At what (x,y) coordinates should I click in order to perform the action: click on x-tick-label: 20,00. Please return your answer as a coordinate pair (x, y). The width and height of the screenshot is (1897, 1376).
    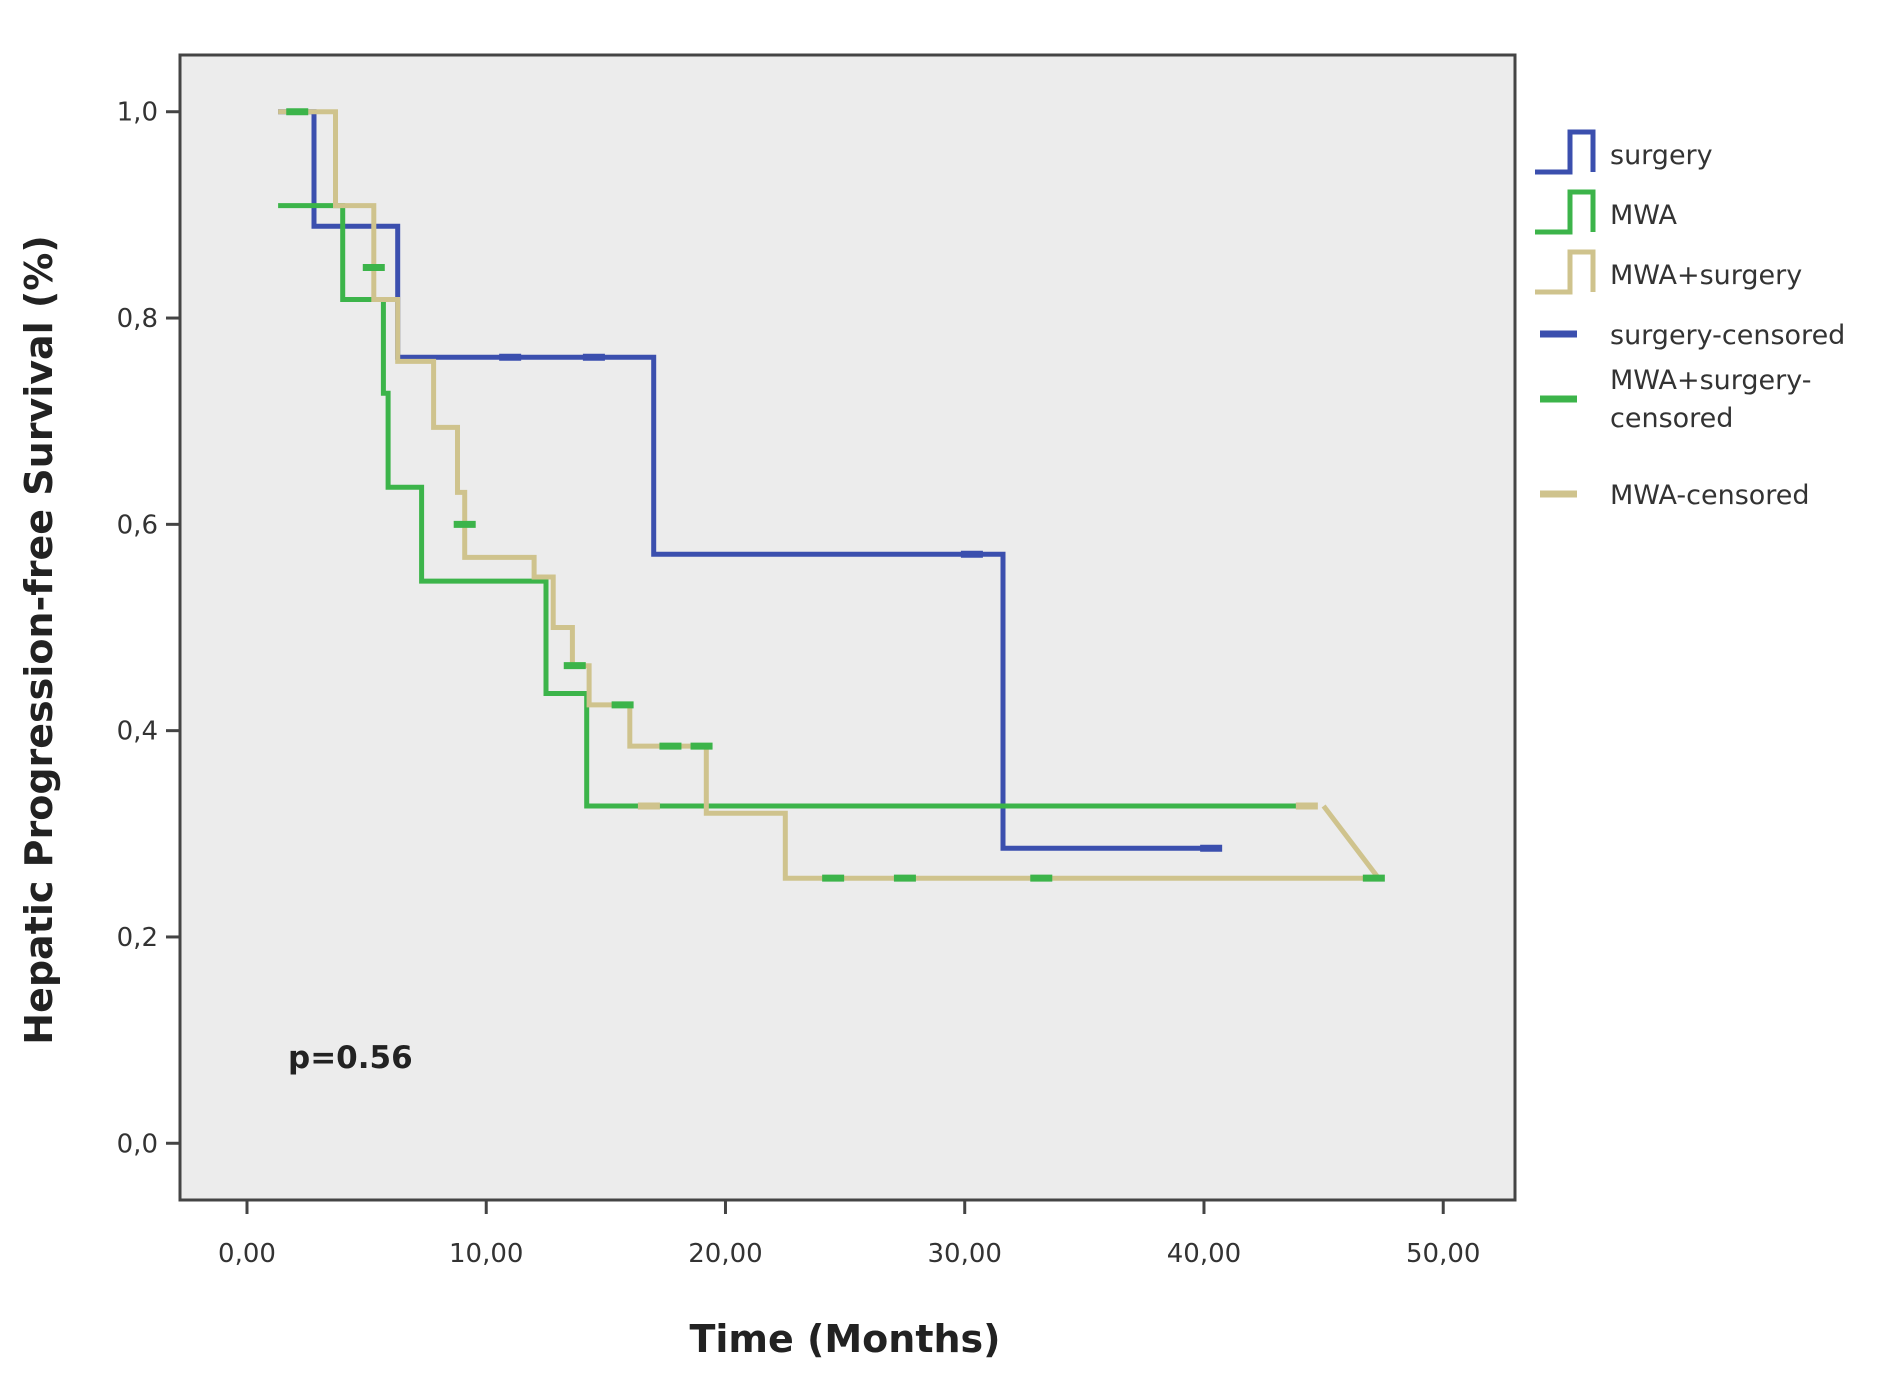
    Looking at the image, I should click on (725, 1254).